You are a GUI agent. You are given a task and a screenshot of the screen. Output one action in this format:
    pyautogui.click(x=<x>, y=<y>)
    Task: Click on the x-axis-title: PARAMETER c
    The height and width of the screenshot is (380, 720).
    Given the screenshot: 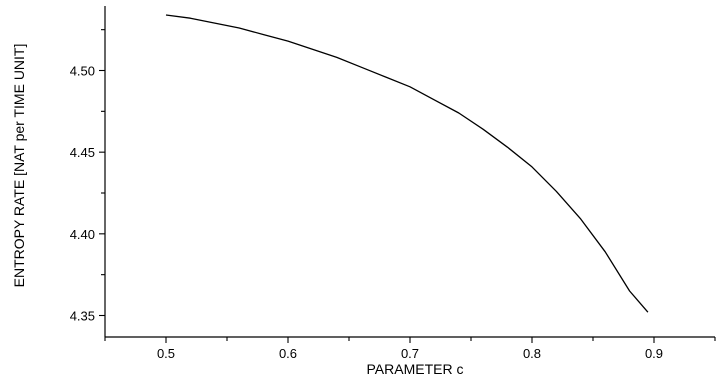 What is the action you would take?
    pyautogui.click(x=415, y=369)
    